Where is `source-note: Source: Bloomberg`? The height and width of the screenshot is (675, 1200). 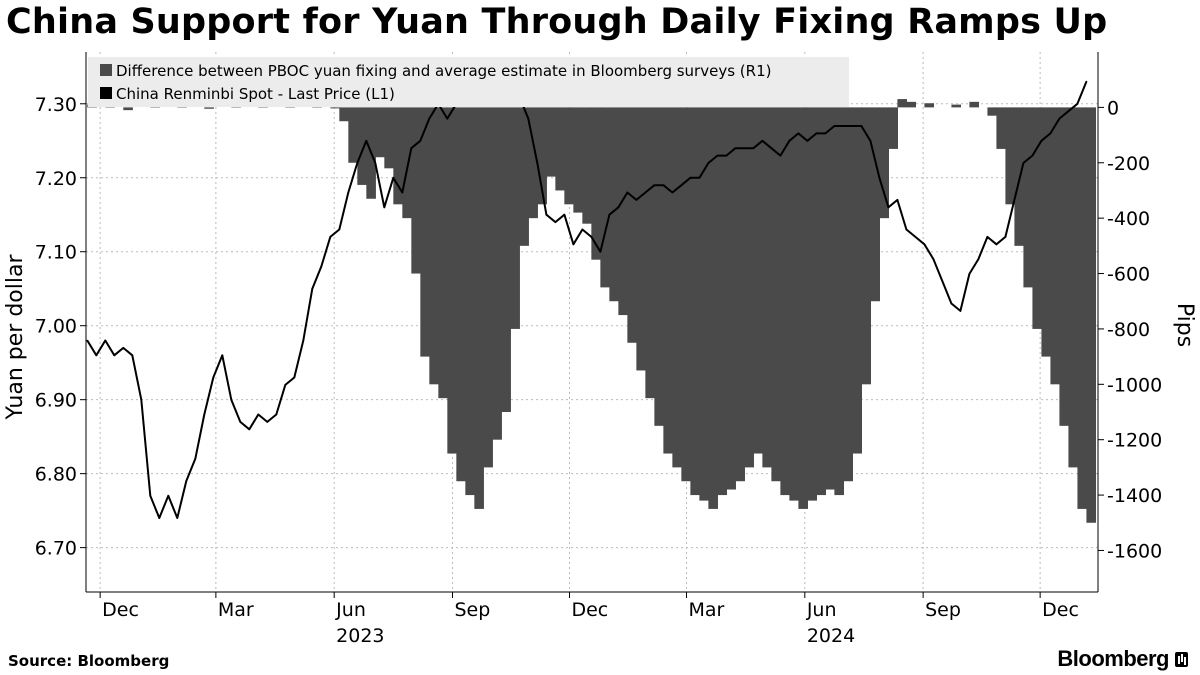
source-note: Source: Bloomberg is located at coordinates (89, 661).